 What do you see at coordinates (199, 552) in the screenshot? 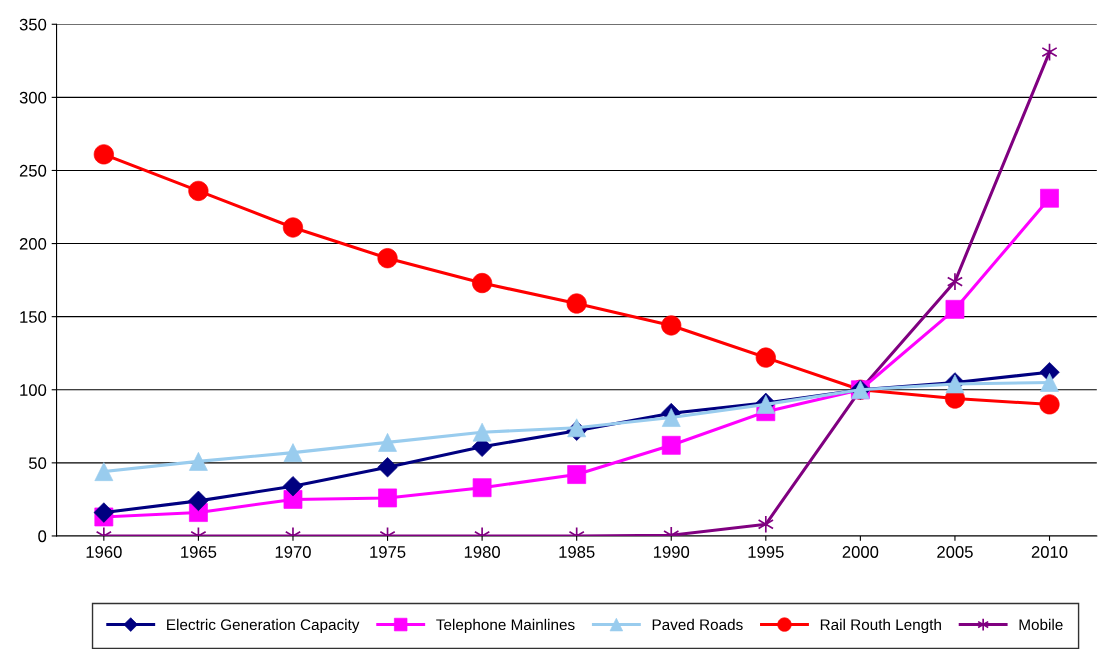
I see `x-tick-label: 1965` at bounding box center [199, 552].